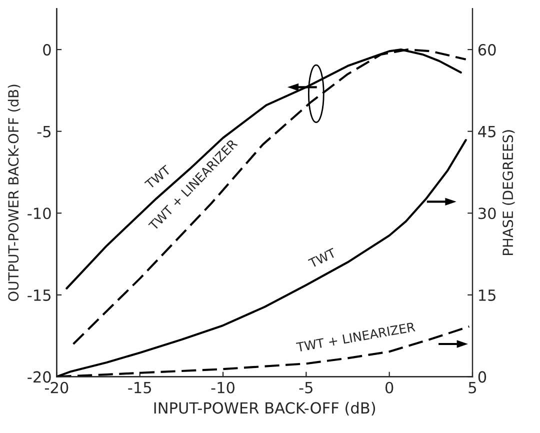 The image size is (540, 433). What do you see at coordinates (389, 388) in the screenshot?
I see `x-tick-label: 0` at bounding box center [389, 388].